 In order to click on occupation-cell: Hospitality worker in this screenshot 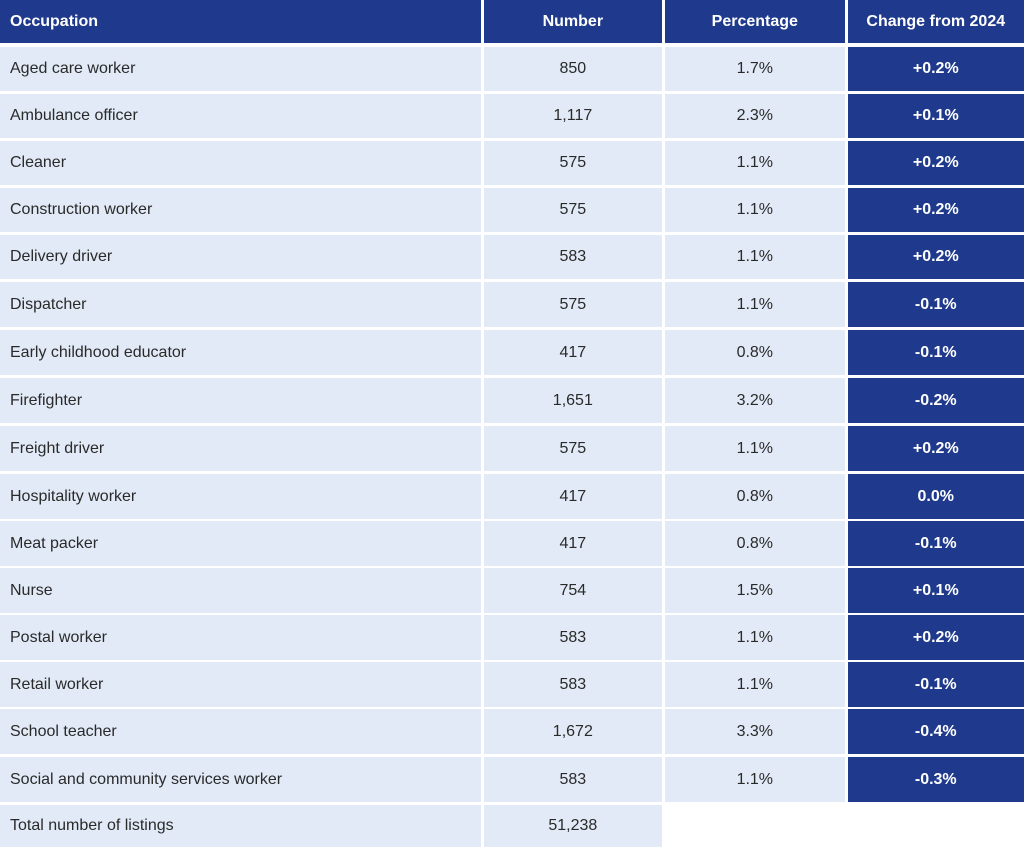, I will do `click(240, 496)`.